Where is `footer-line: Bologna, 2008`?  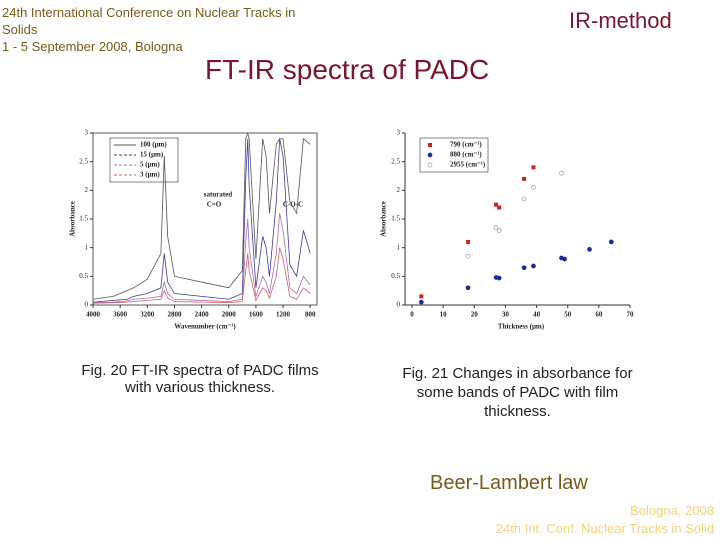 footer-line: Bologna, 2008 is located at coordinates (672, 510).